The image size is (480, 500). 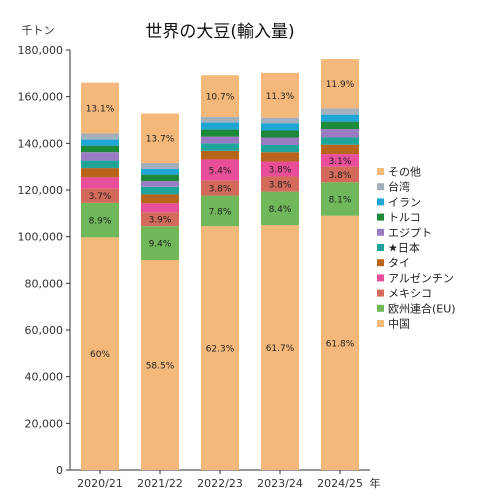 I want to click on data-label: 62.3%, so click(x=220, y=350).